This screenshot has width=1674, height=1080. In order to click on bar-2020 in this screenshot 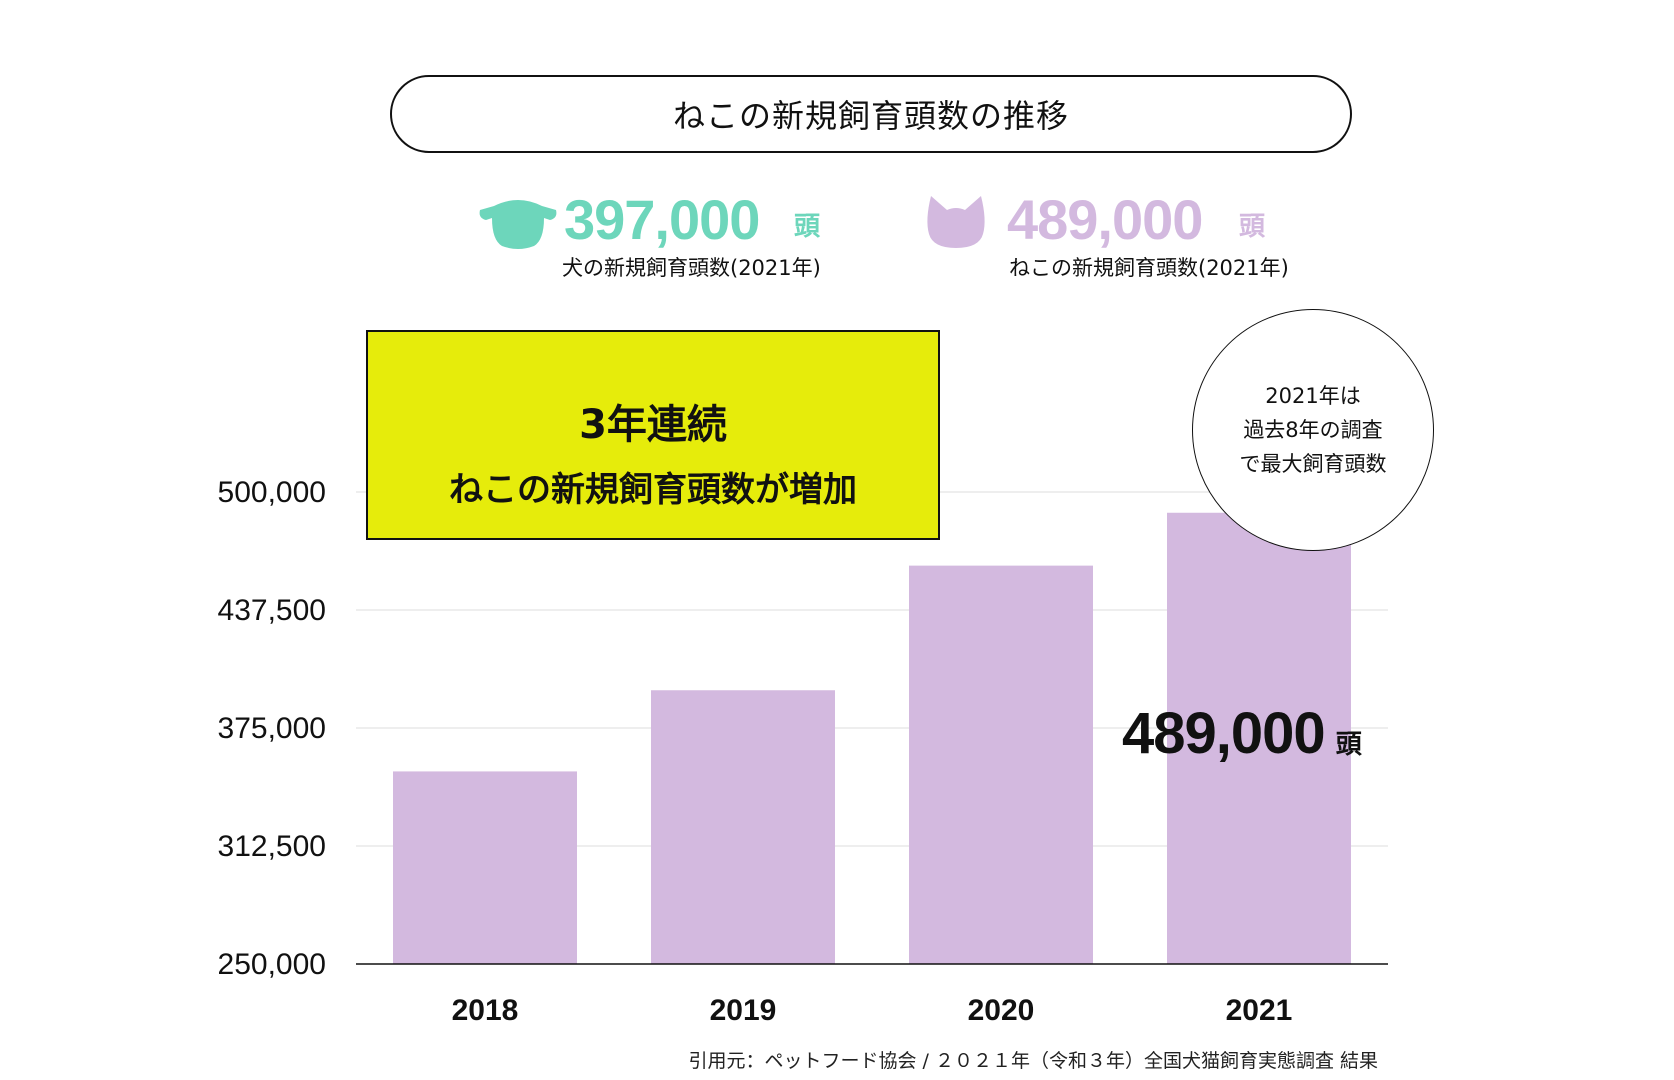, I will do `click(1001, 764)`.